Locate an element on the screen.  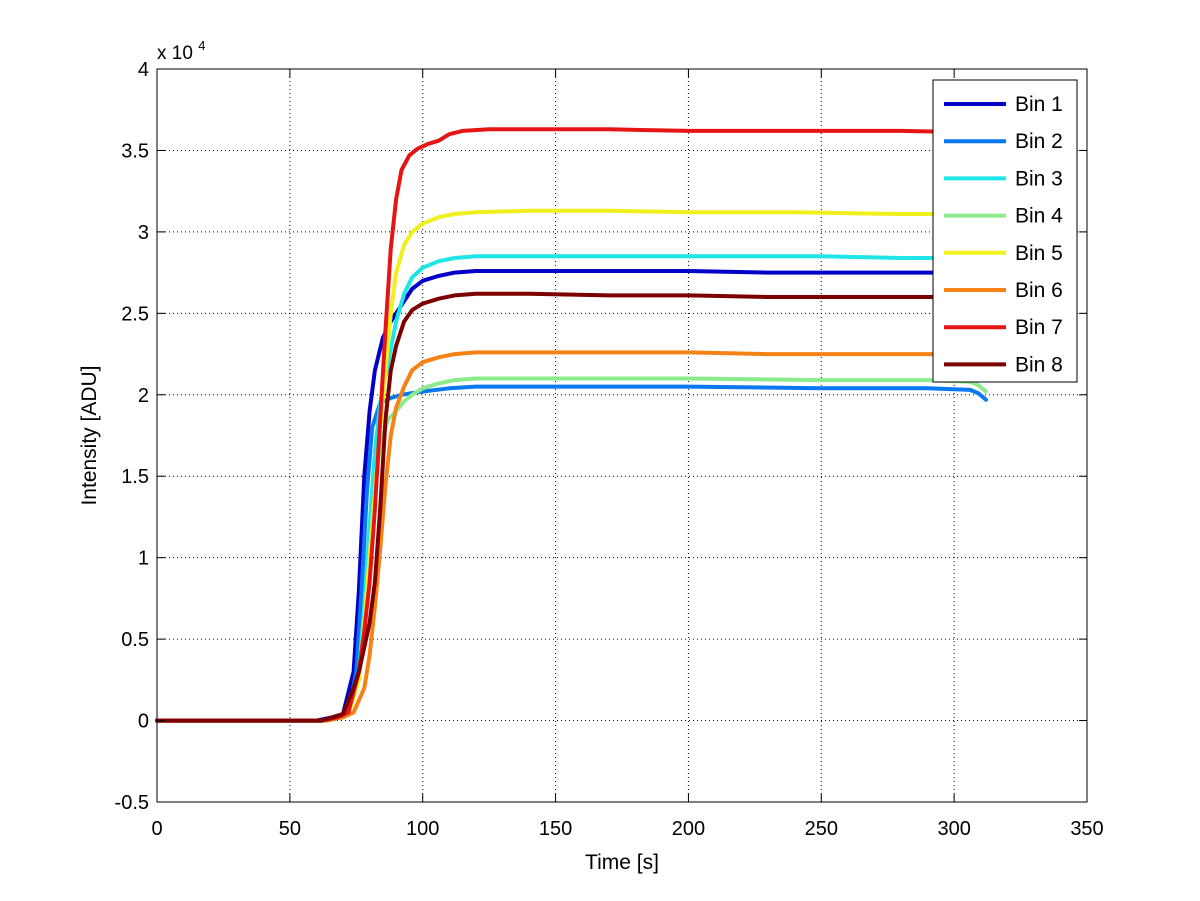
legend-box is located at coordinates (1005, 231).